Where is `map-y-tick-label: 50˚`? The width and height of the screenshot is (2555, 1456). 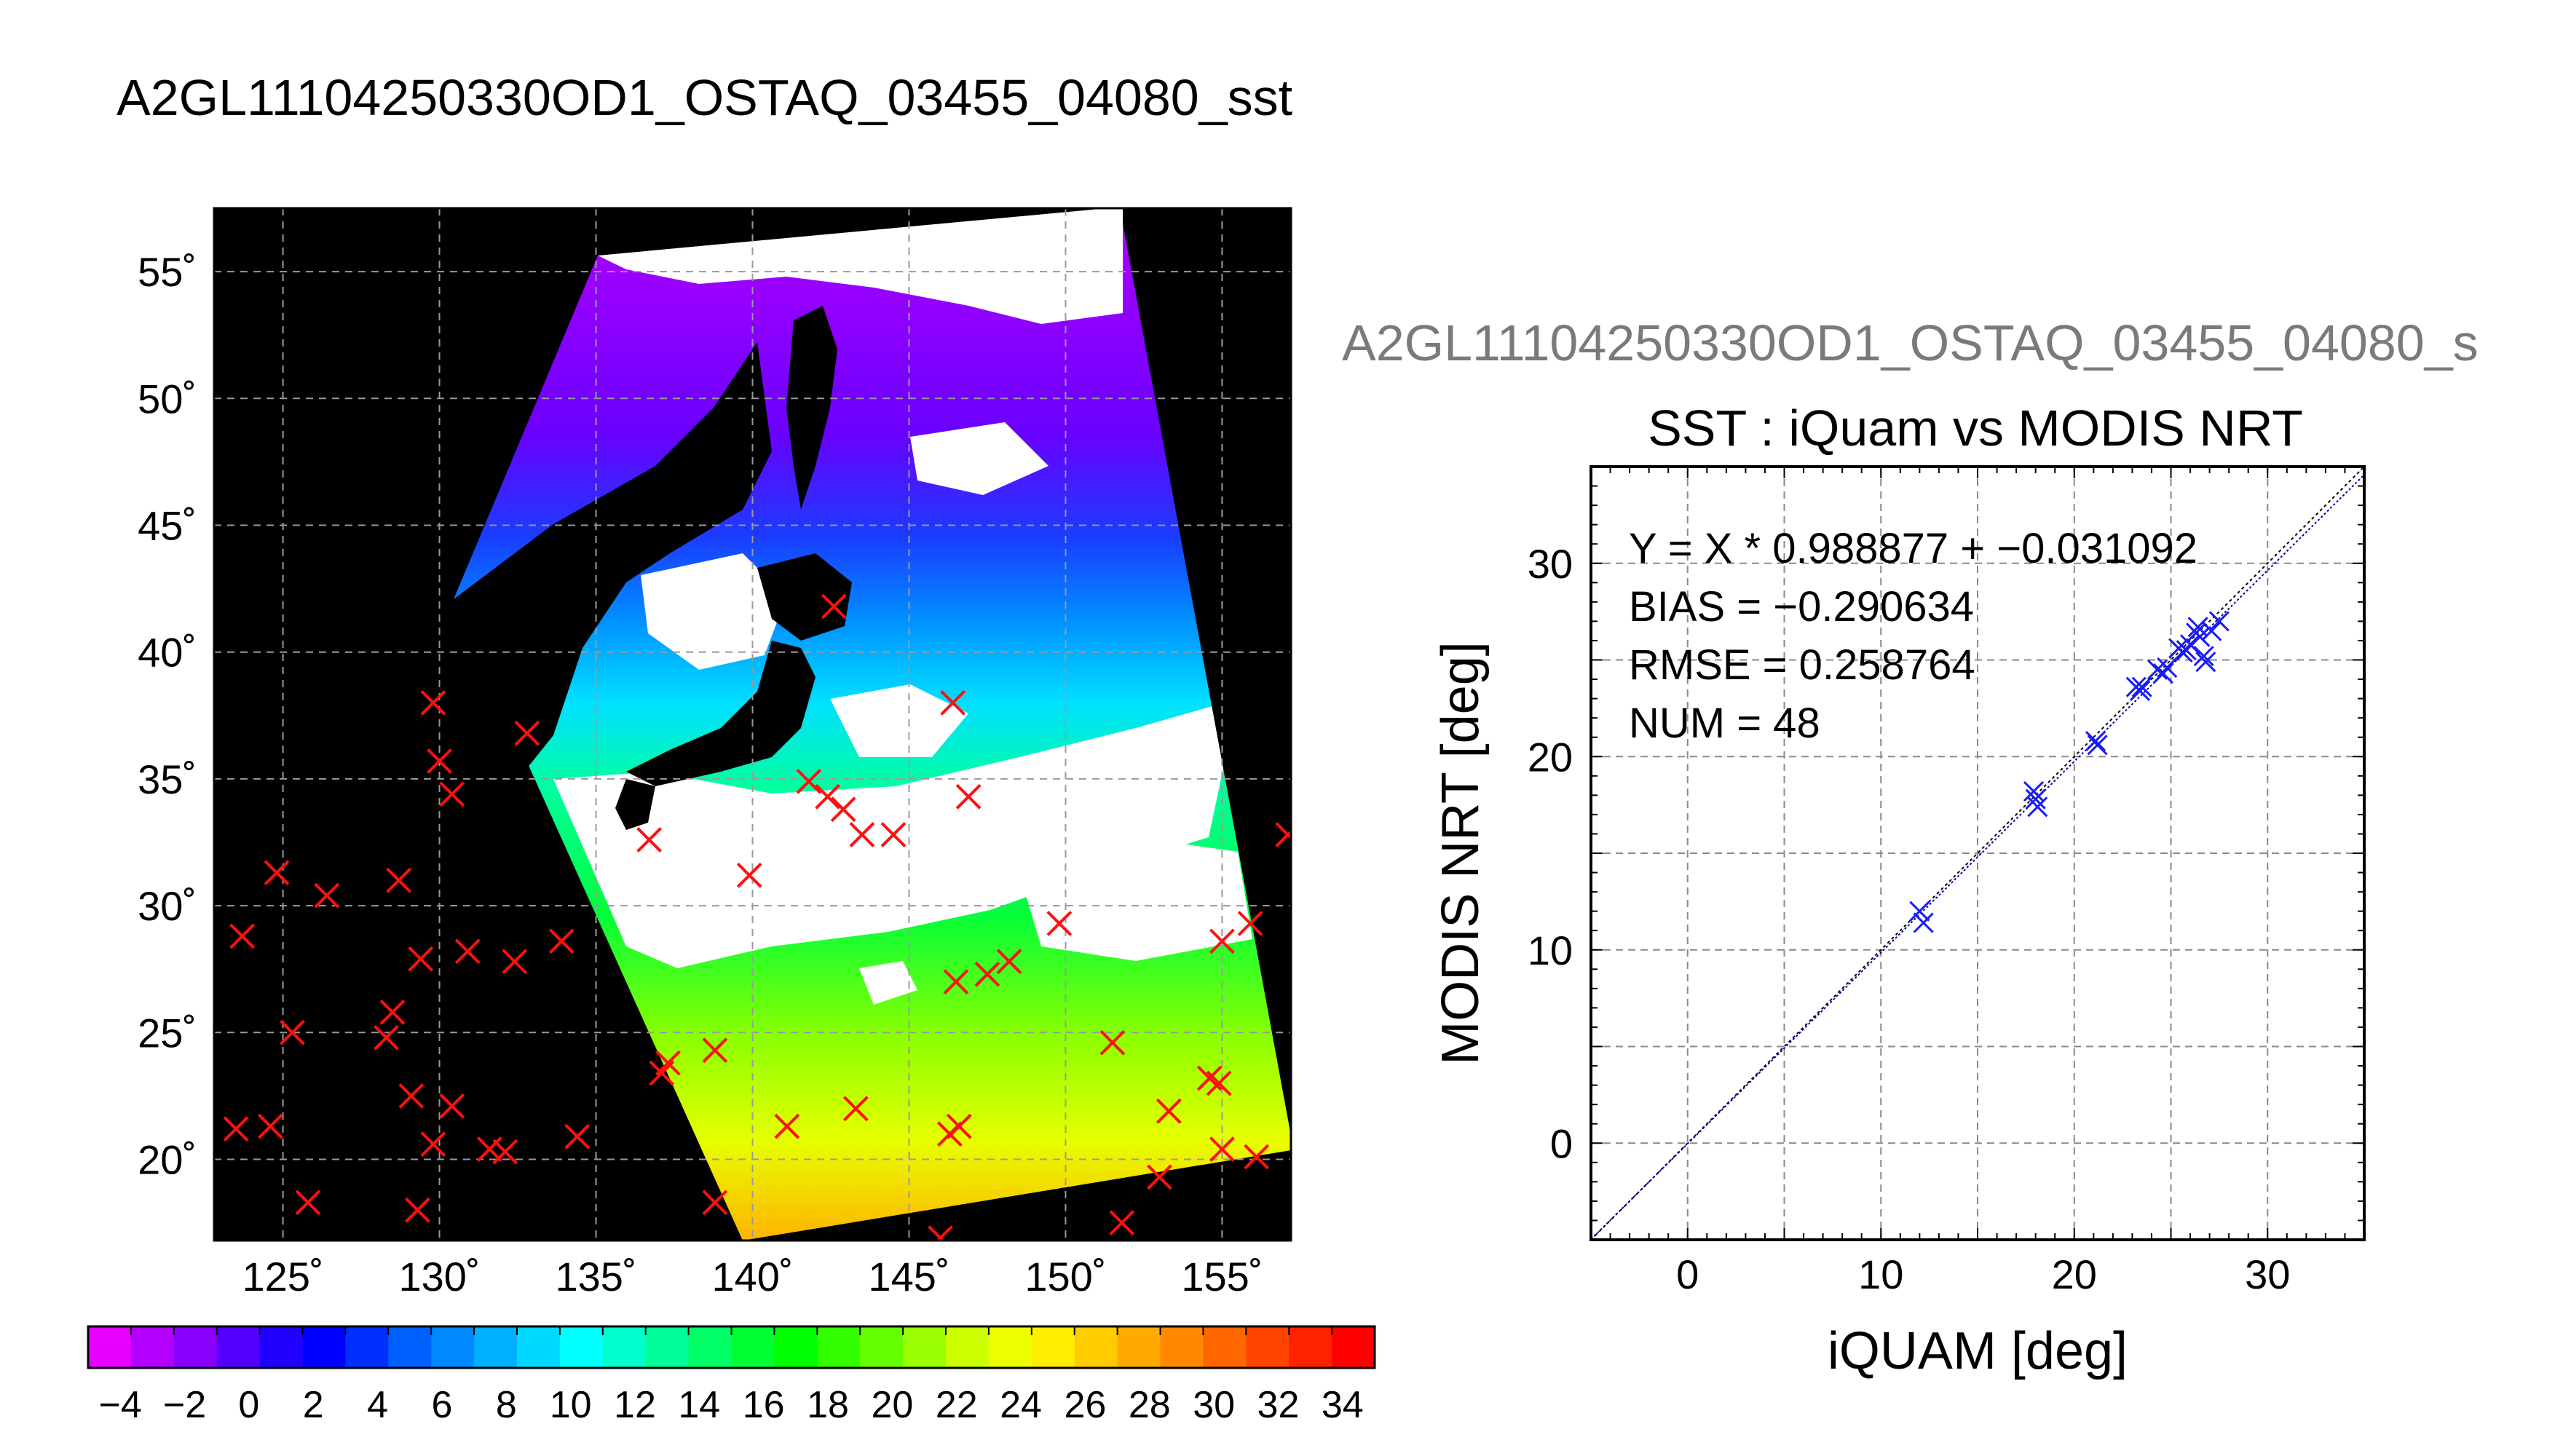 map-y-tick-label: 50˚ is located at coordinates (167, 399).